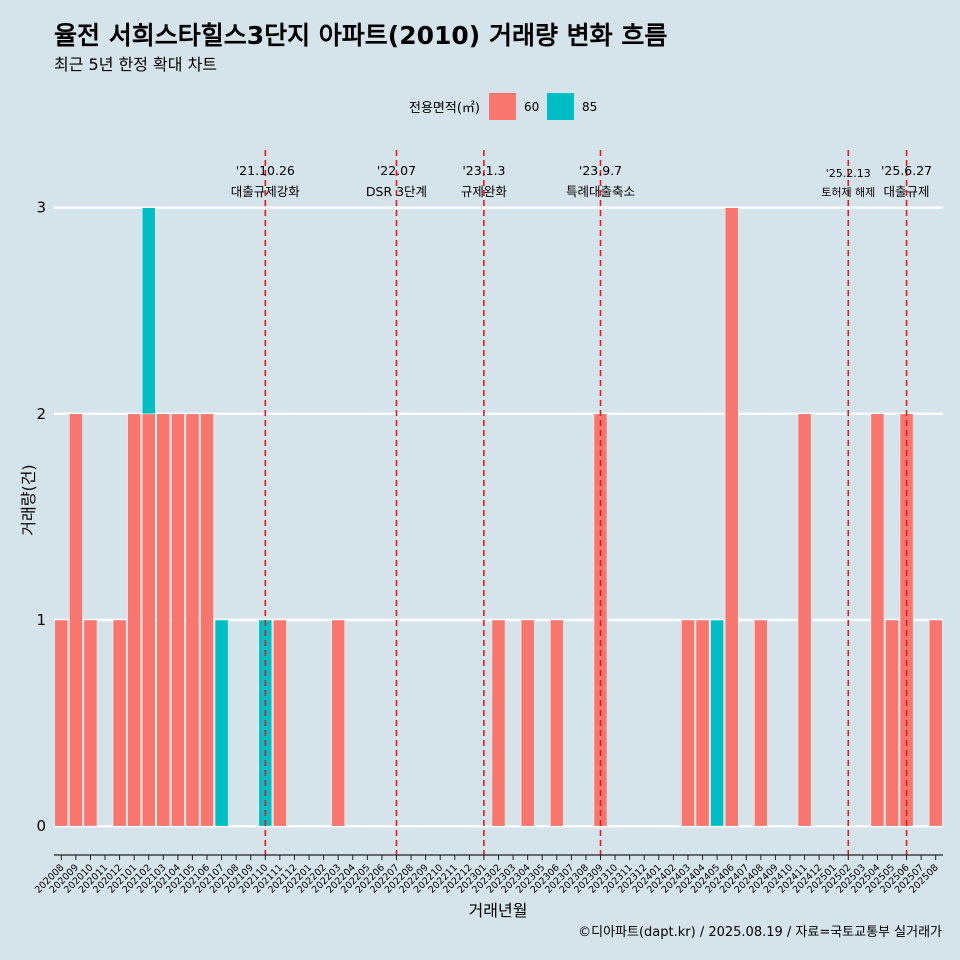 The height and width of the screenshot is (960, 960). Describe the element at coordinates (498, 910) in the screenshot. I see `x-axis-title: 거래년월` at that location.